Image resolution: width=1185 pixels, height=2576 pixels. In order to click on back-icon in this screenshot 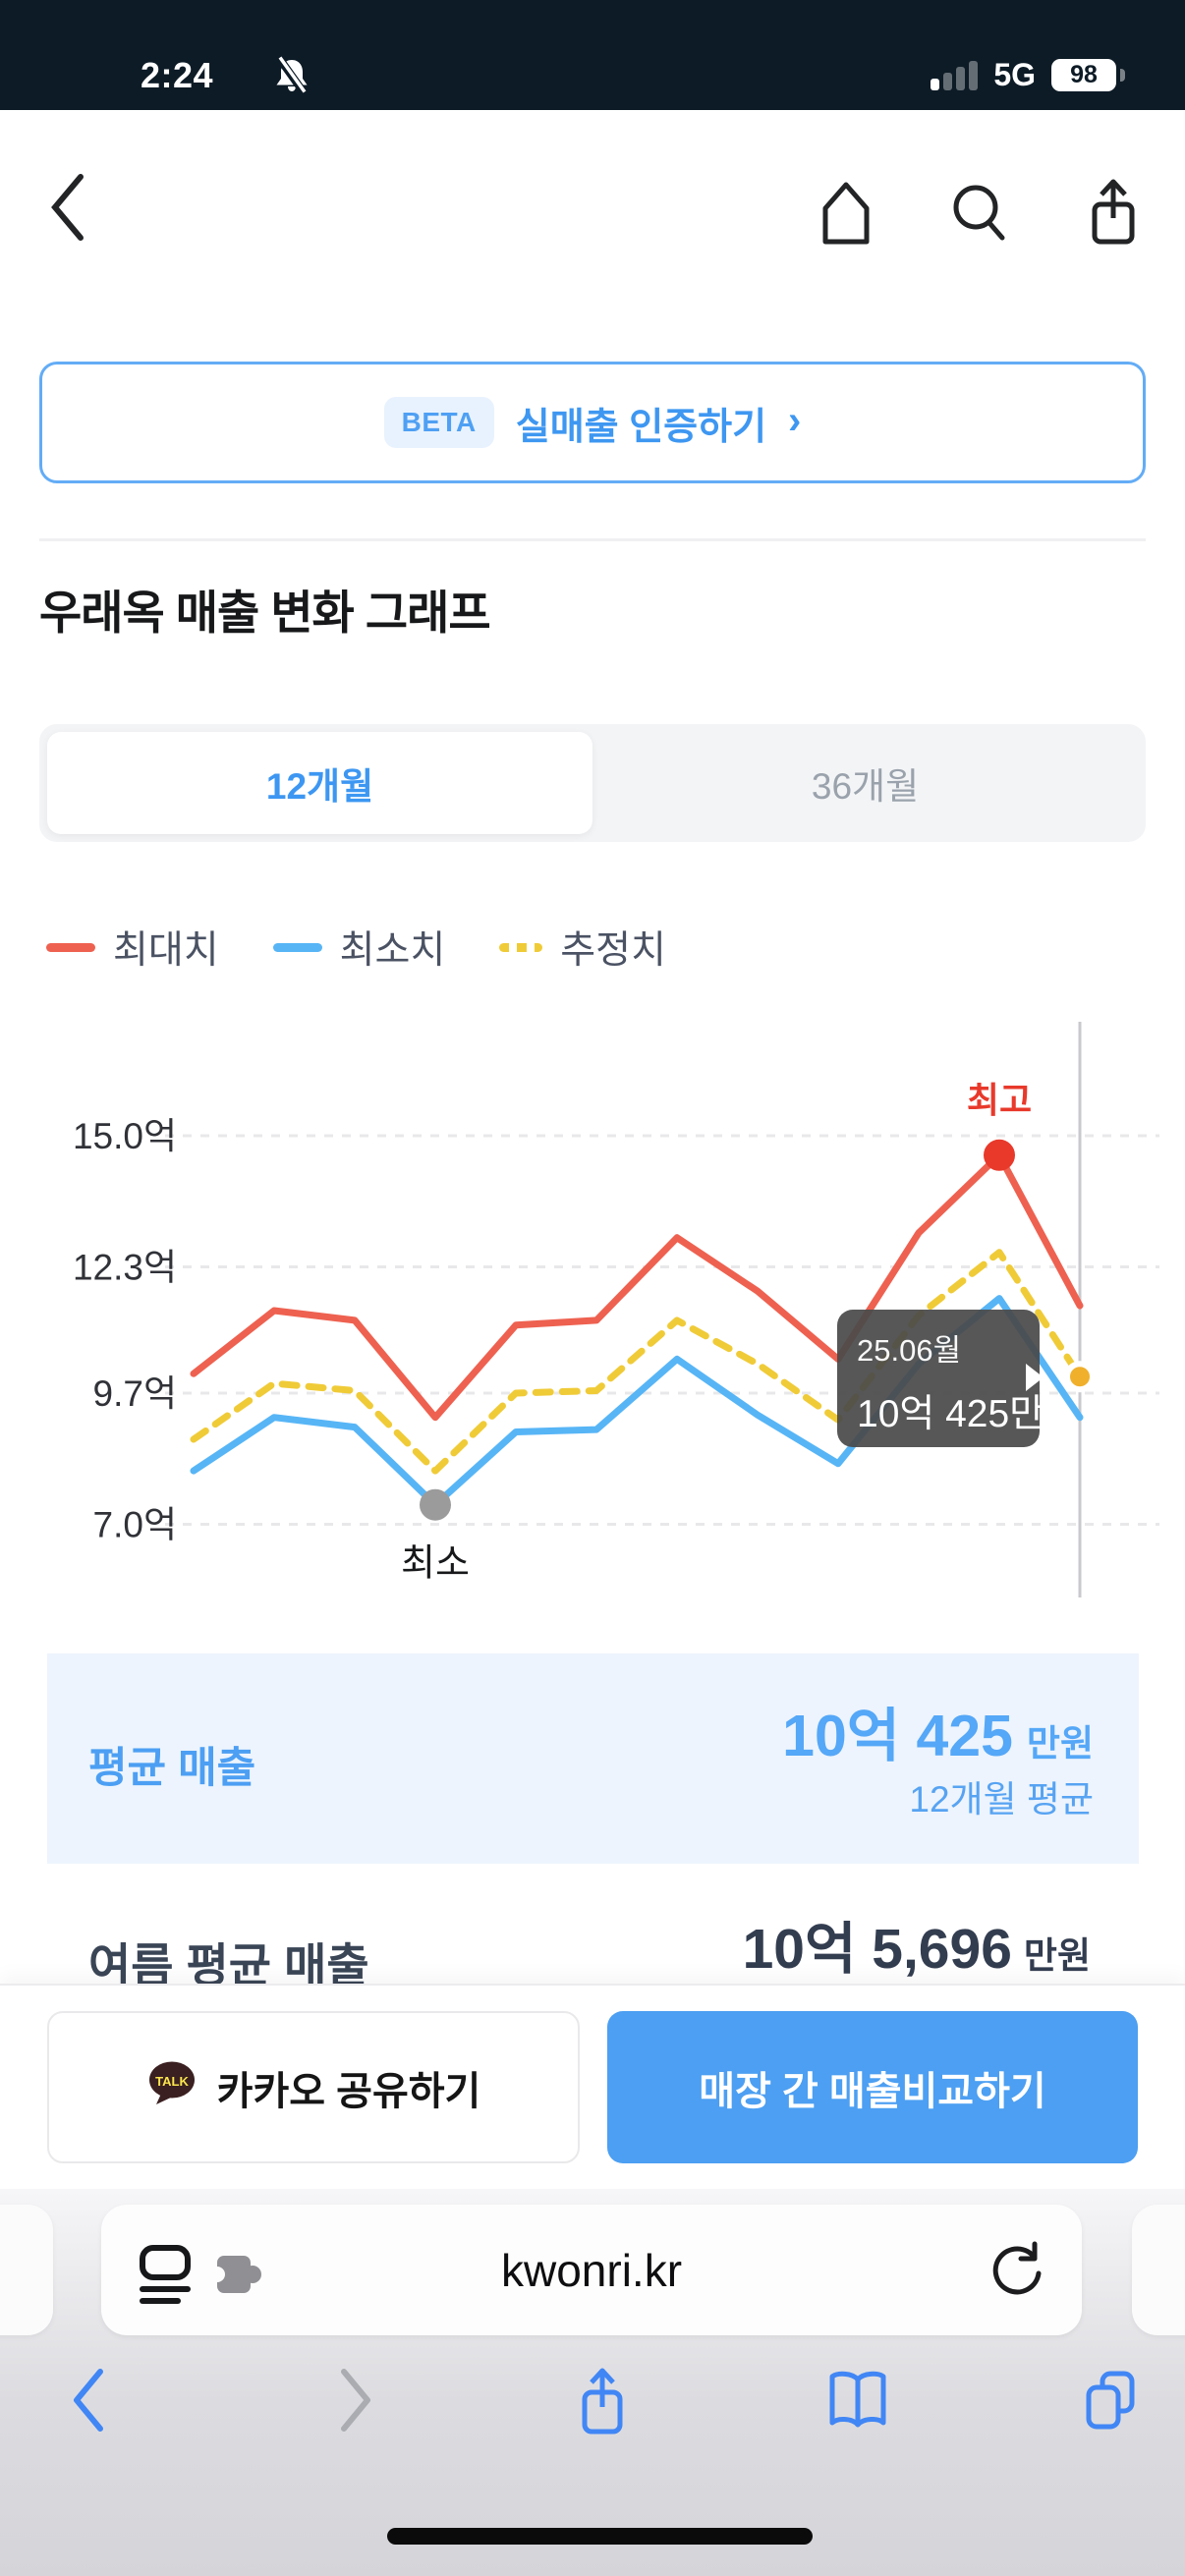, I will do `click(70, 210)`.